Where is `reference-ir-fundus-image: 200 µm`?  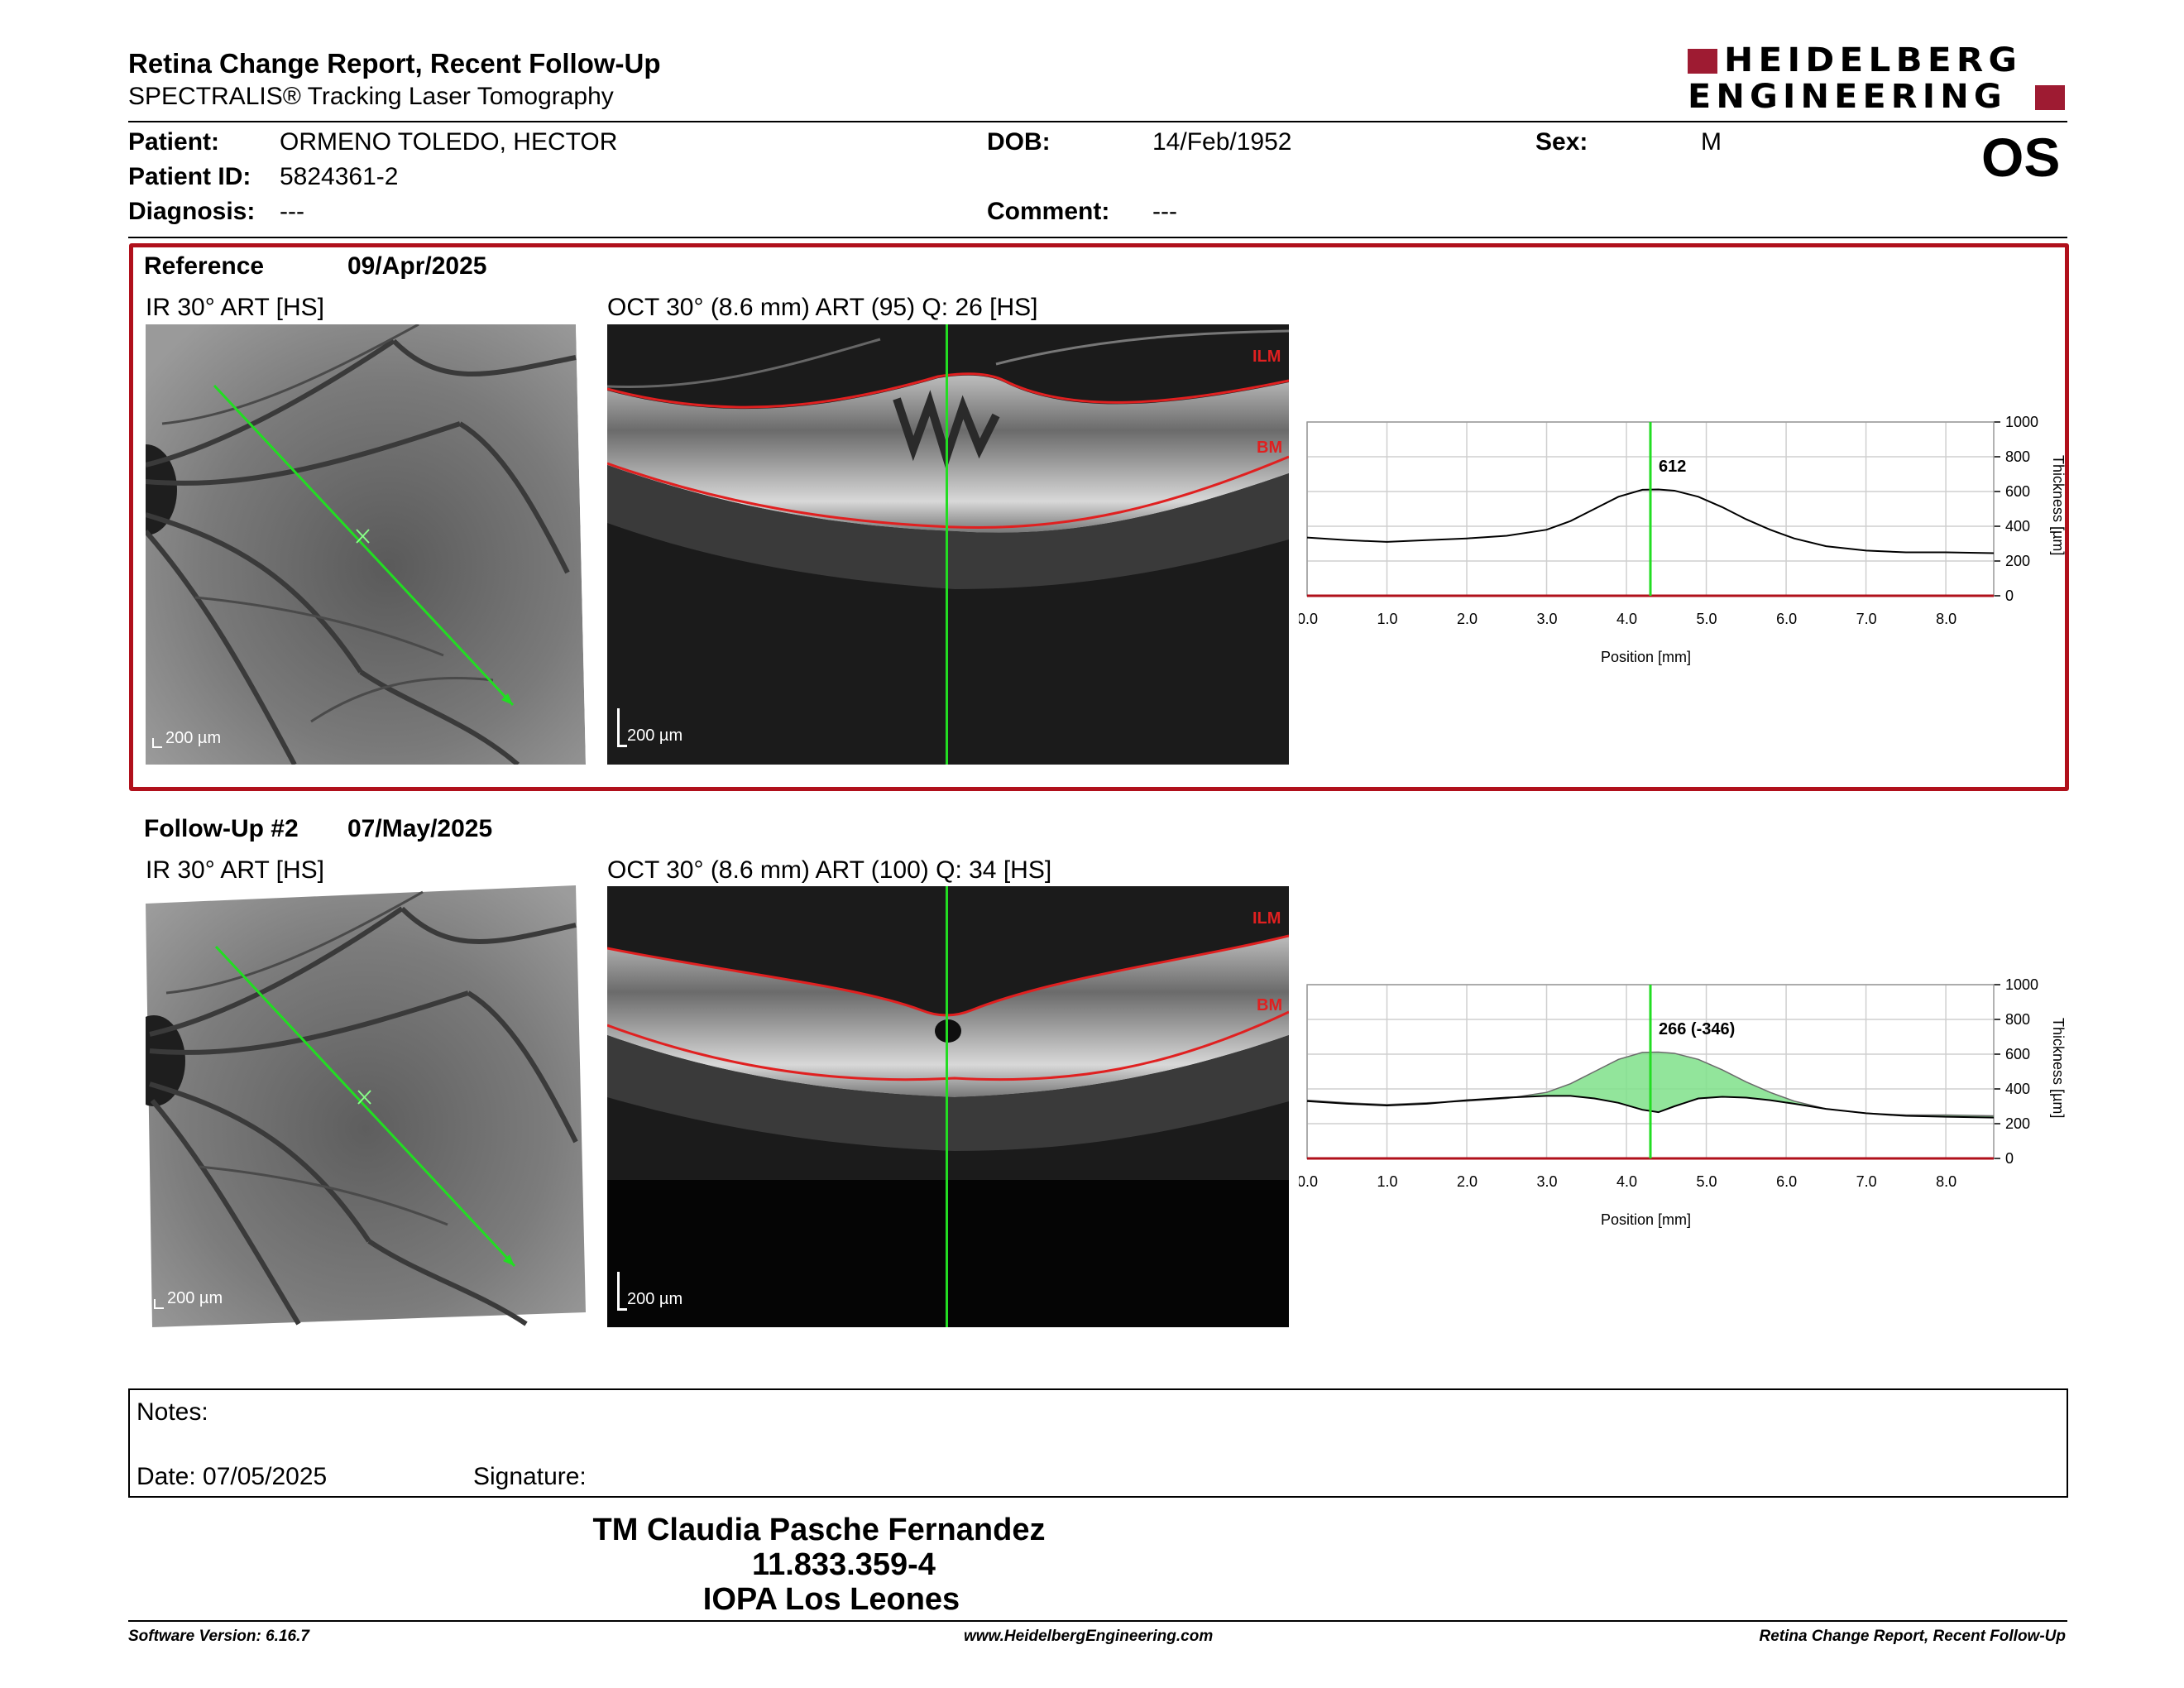
reference-ir-fundus-image: 200 µm is located at coordinates (366, 544).